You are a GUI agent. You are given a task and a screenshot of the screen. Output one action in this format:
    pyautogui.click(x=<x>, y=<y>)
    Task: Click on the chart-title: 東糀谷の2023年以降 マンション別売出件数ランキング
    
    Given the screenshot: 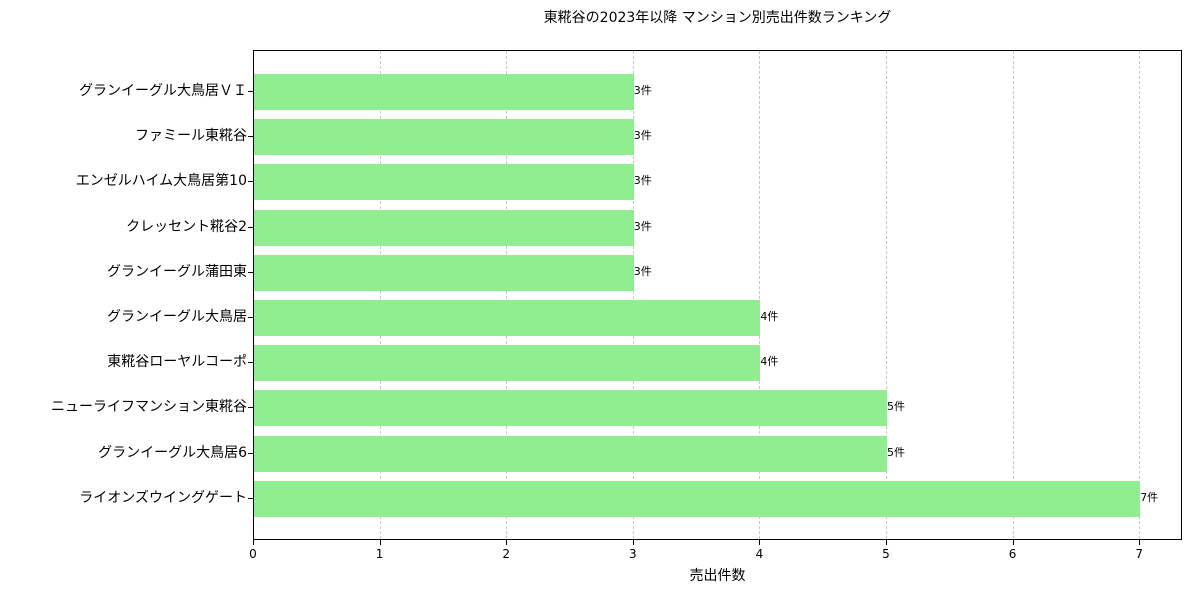 What is the action you would take?
    pyautogui.click(x=717, y=18)
    